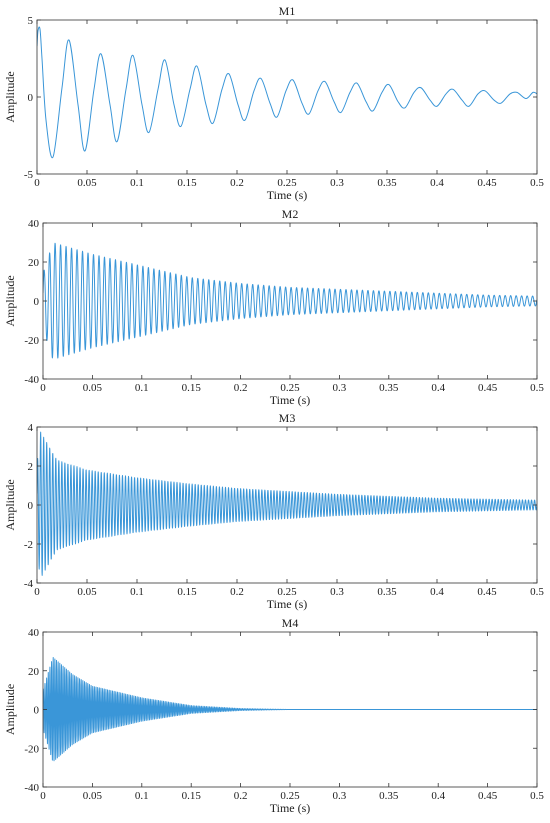  What do you see at coordinates (287, 418) in the screenshot?
I see `panel-title: M3` at bounding box center [287, 418].